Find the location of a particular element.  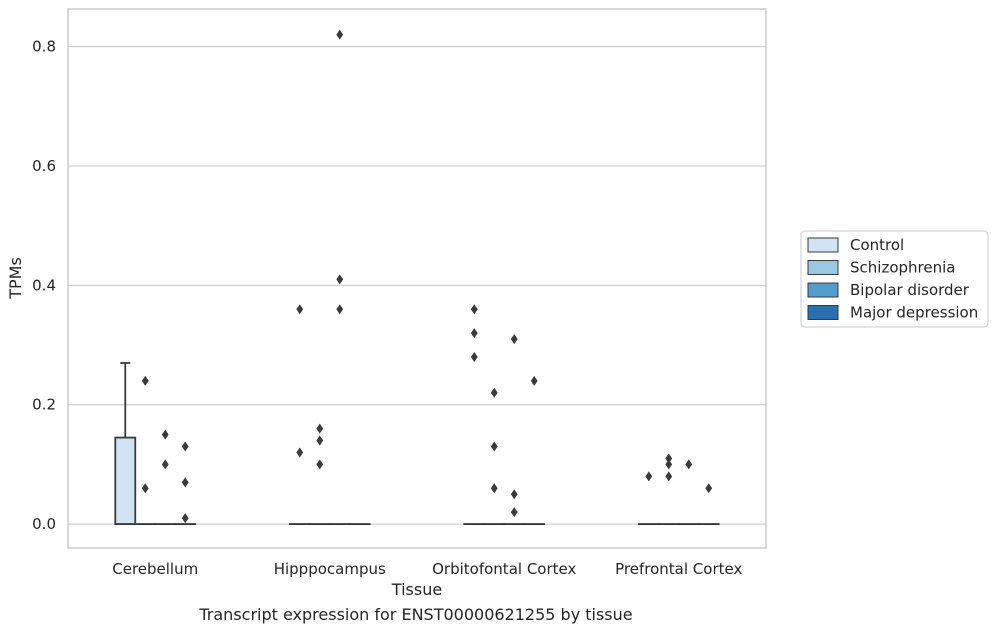

y-axis-ticks: 0.0 0.2 0.4 0.6 0.8 is located at coordinates (44, 286).